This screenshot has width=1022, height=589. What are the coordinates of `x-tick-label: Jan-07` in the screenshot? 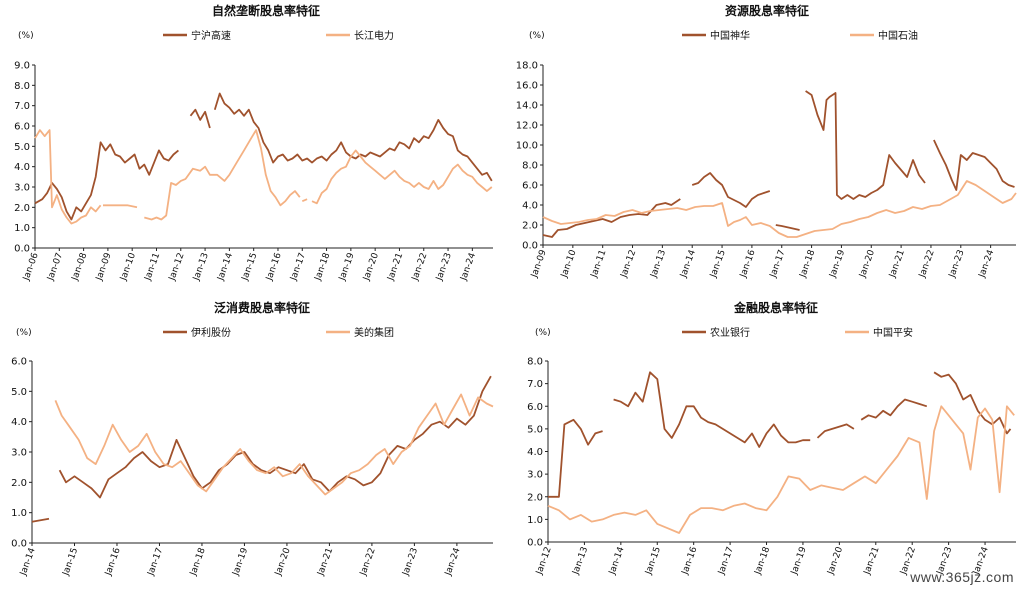 It's located at (56, 267).